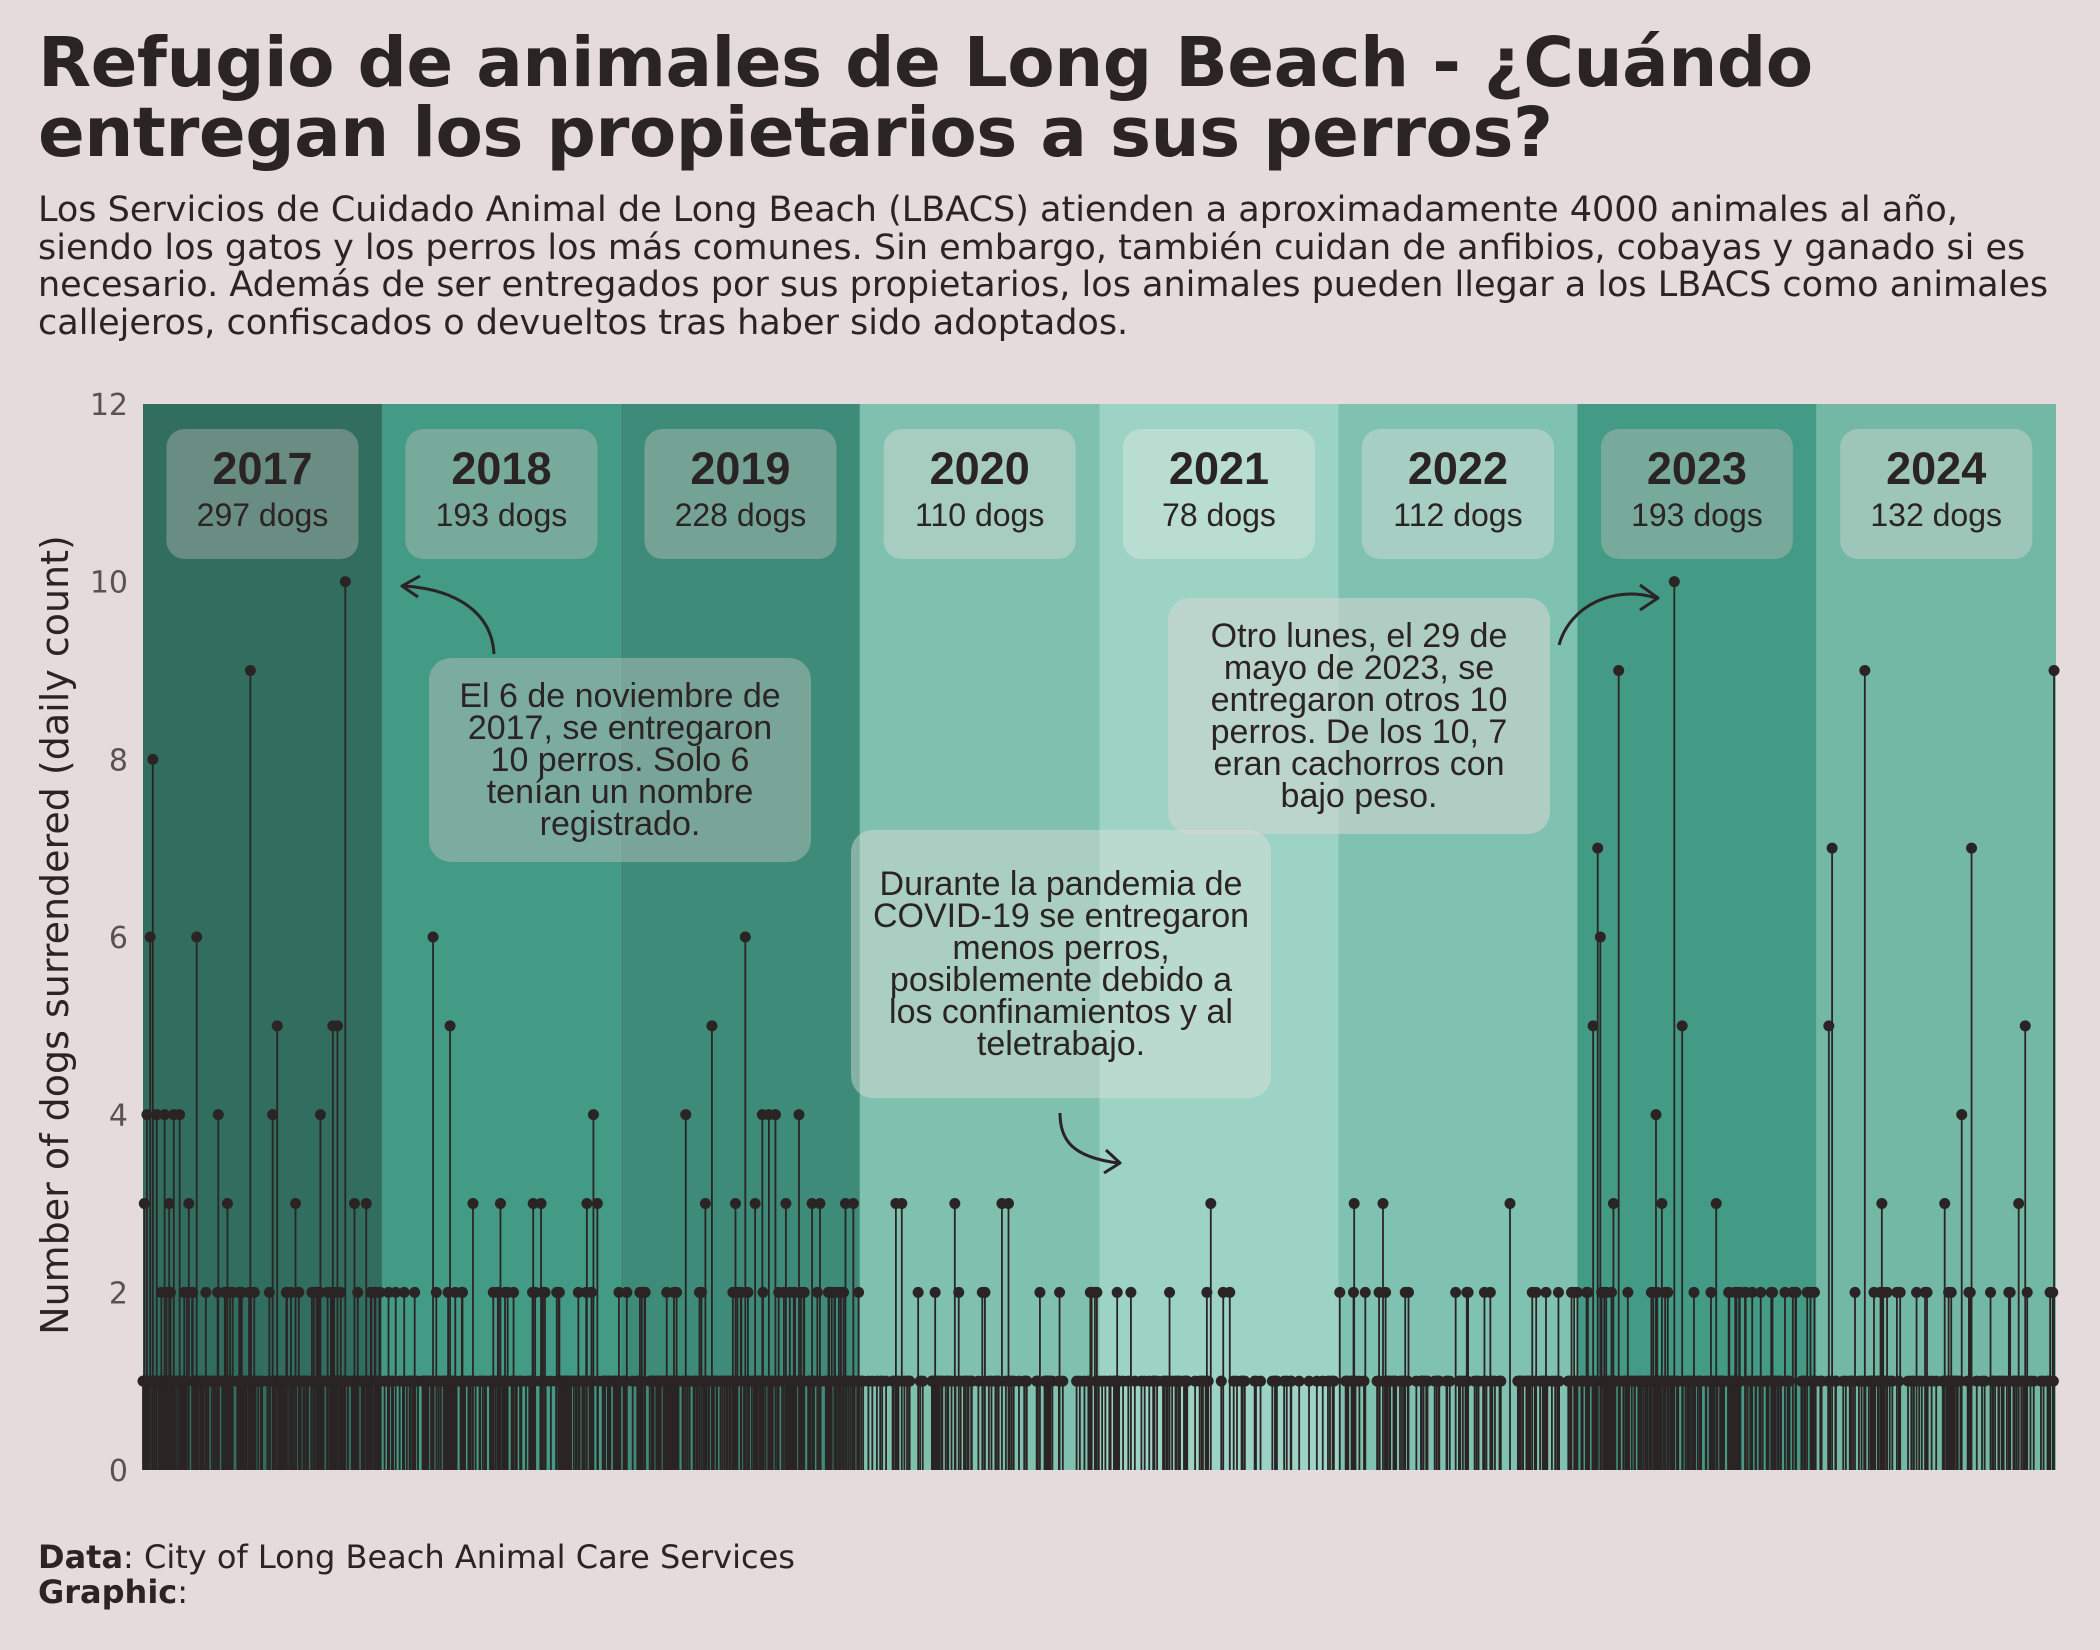 This screenshot has height=1650, width=2100. Describe the element at coordinates (450, 619) in the screenshot. I see `arrow-nov-2017` at that location.